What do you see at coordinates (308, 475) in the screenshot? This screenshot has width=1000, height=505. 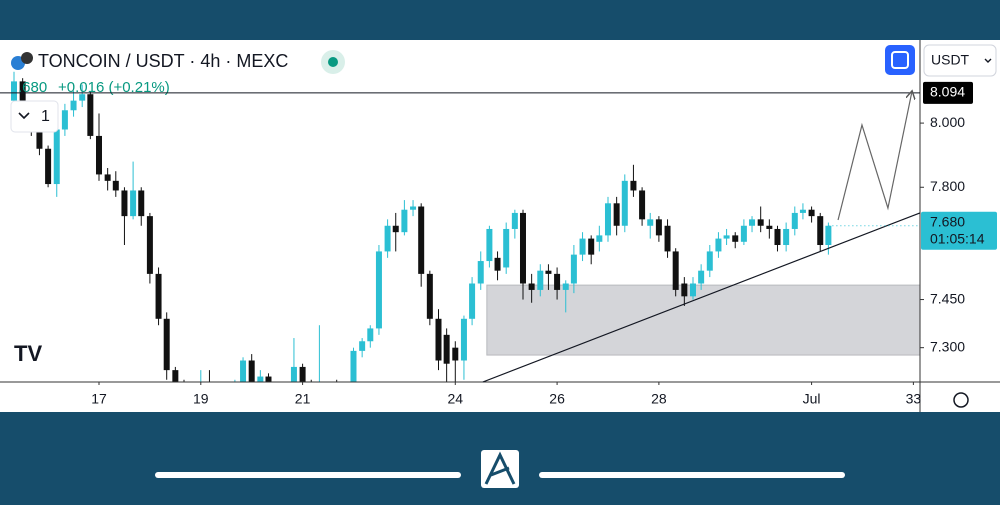 I see `banner-bar-left` at bounding box center [308, 475].